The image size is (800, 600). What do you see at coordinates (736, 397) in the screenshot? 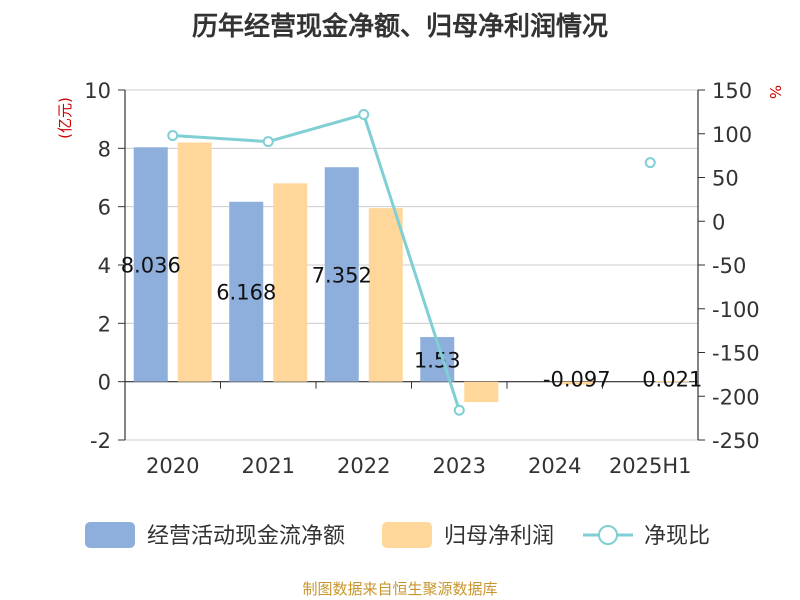
I see `y-right-tick-label: -200` at bounding box center [736, 397].